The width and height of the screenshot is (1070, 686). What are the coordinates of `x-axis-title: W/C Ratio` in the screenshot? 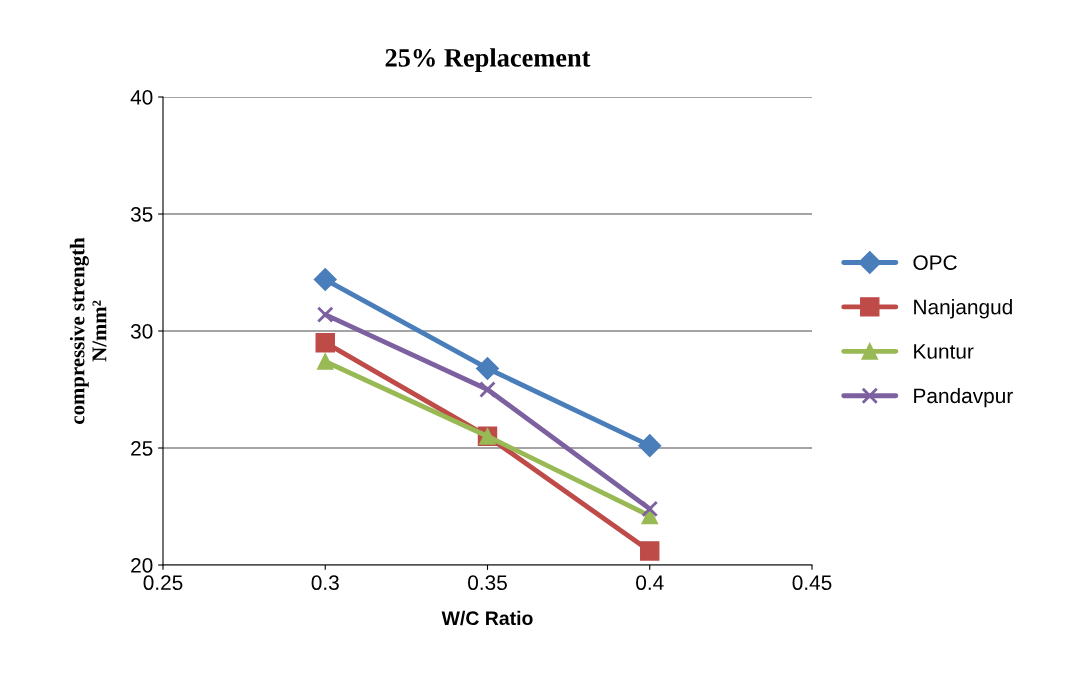 It's located at (487, 618).